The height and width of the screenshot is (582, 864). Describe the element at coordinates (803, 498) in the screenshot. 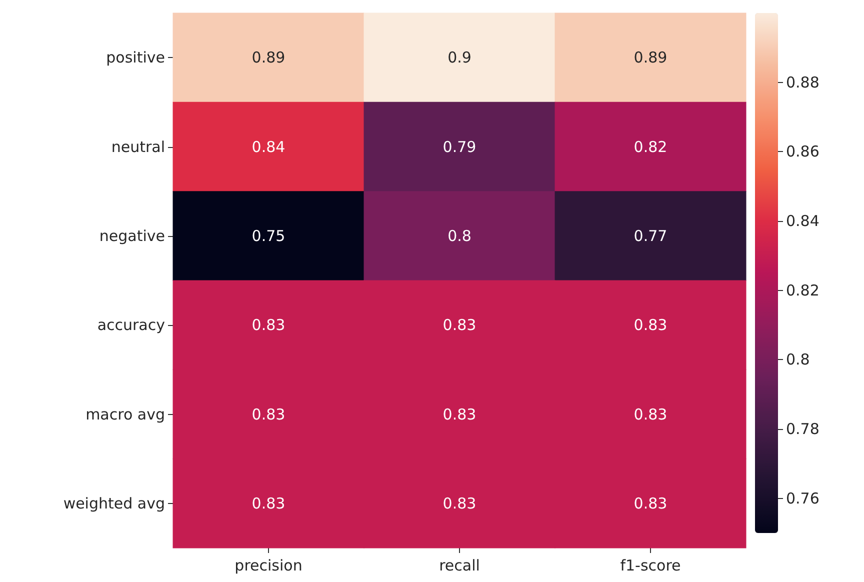

I see `color-bar-label: 0.76` at that location.